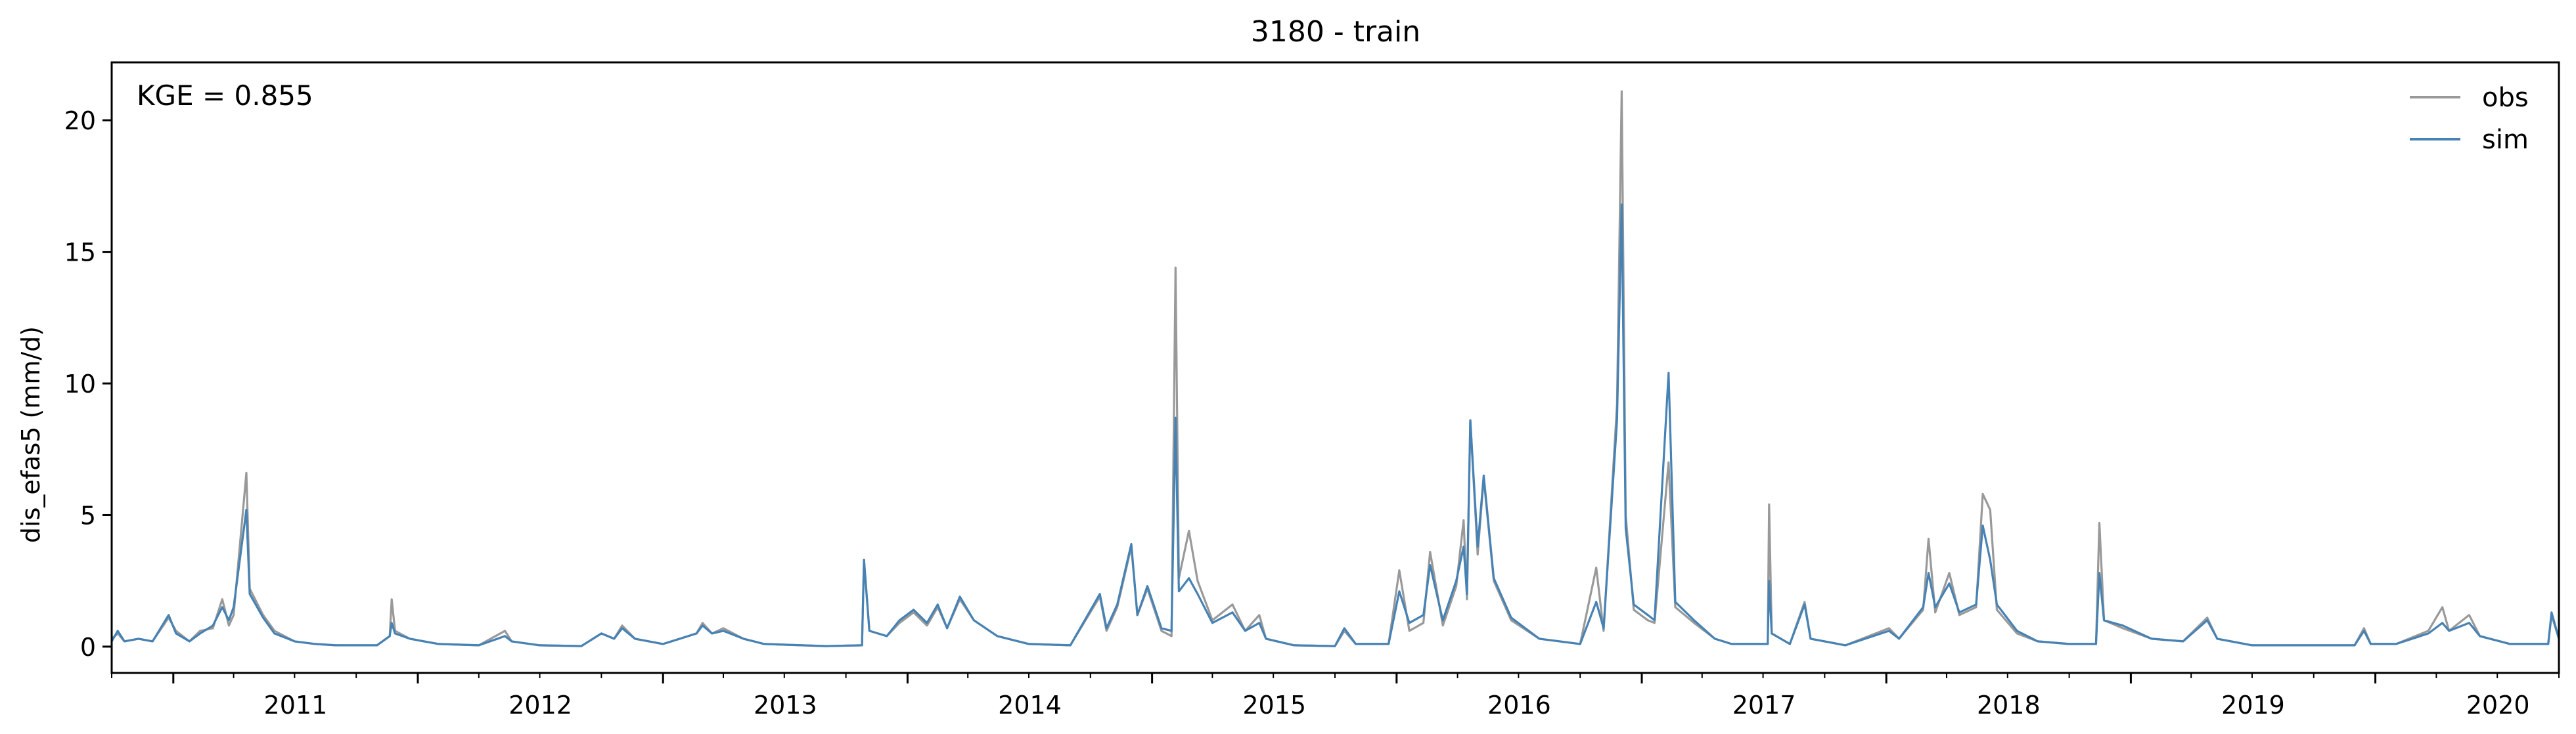 The height and width of the screenshot is (734, 2576). Describe the element at coordinates (2469, 119) in the screenshot. I see `legend: obs sim` at that location.